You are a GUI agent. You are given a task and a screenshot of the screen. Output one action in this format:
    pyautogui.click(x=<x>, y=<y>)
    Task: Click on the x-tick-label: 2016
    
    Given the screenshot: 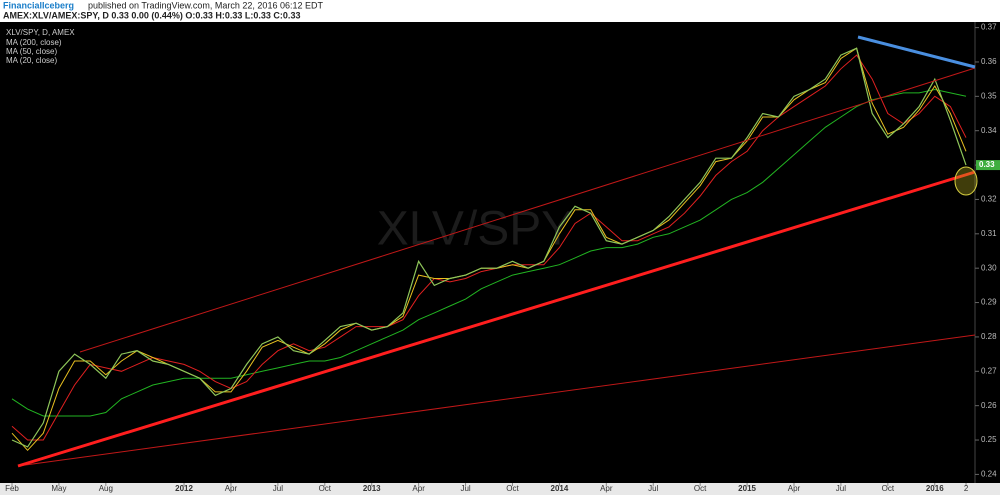 What is the action you would take?
    pyautogui.click(x=935, y=488)
    